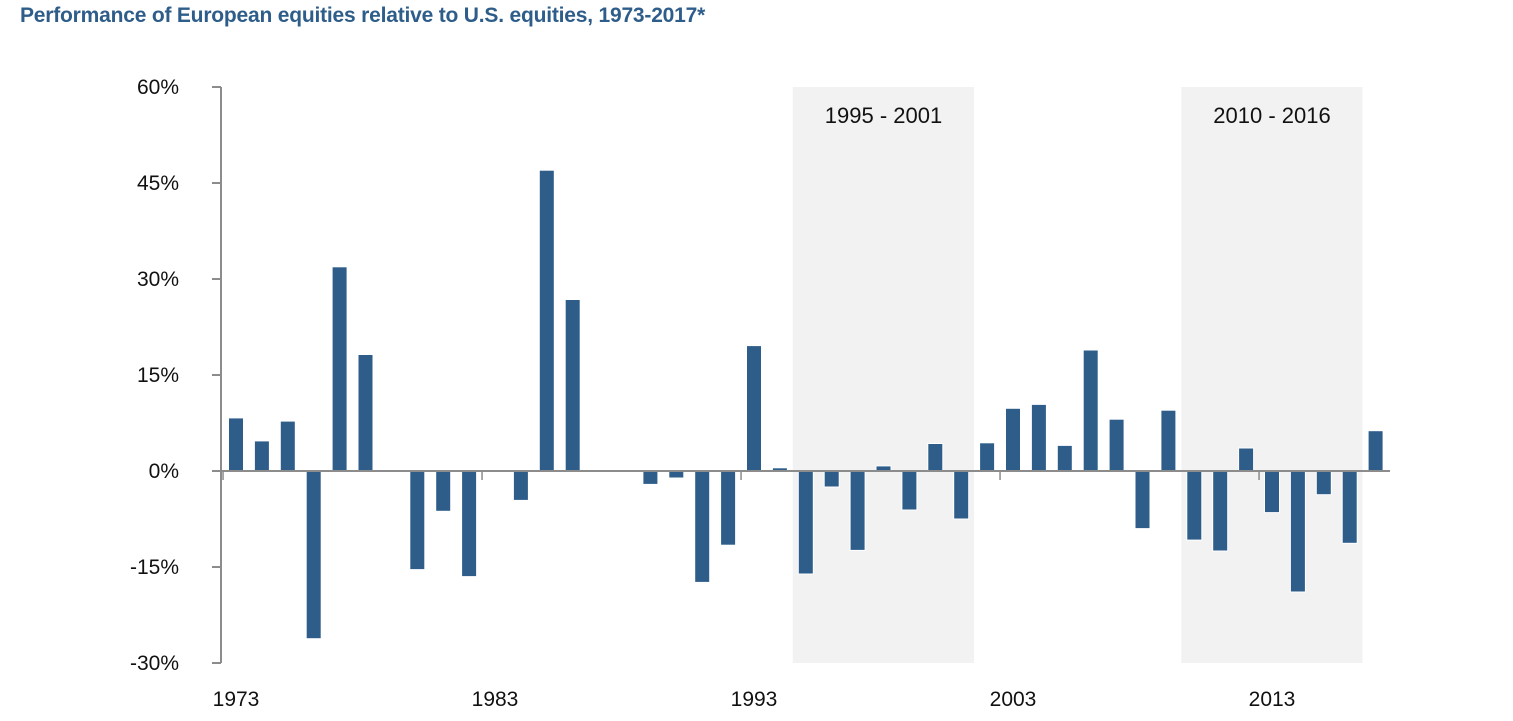  What do you see at coordinates (728, 508) in the screenshot?
I see `bar-1992` at bounding box center [728, 508].